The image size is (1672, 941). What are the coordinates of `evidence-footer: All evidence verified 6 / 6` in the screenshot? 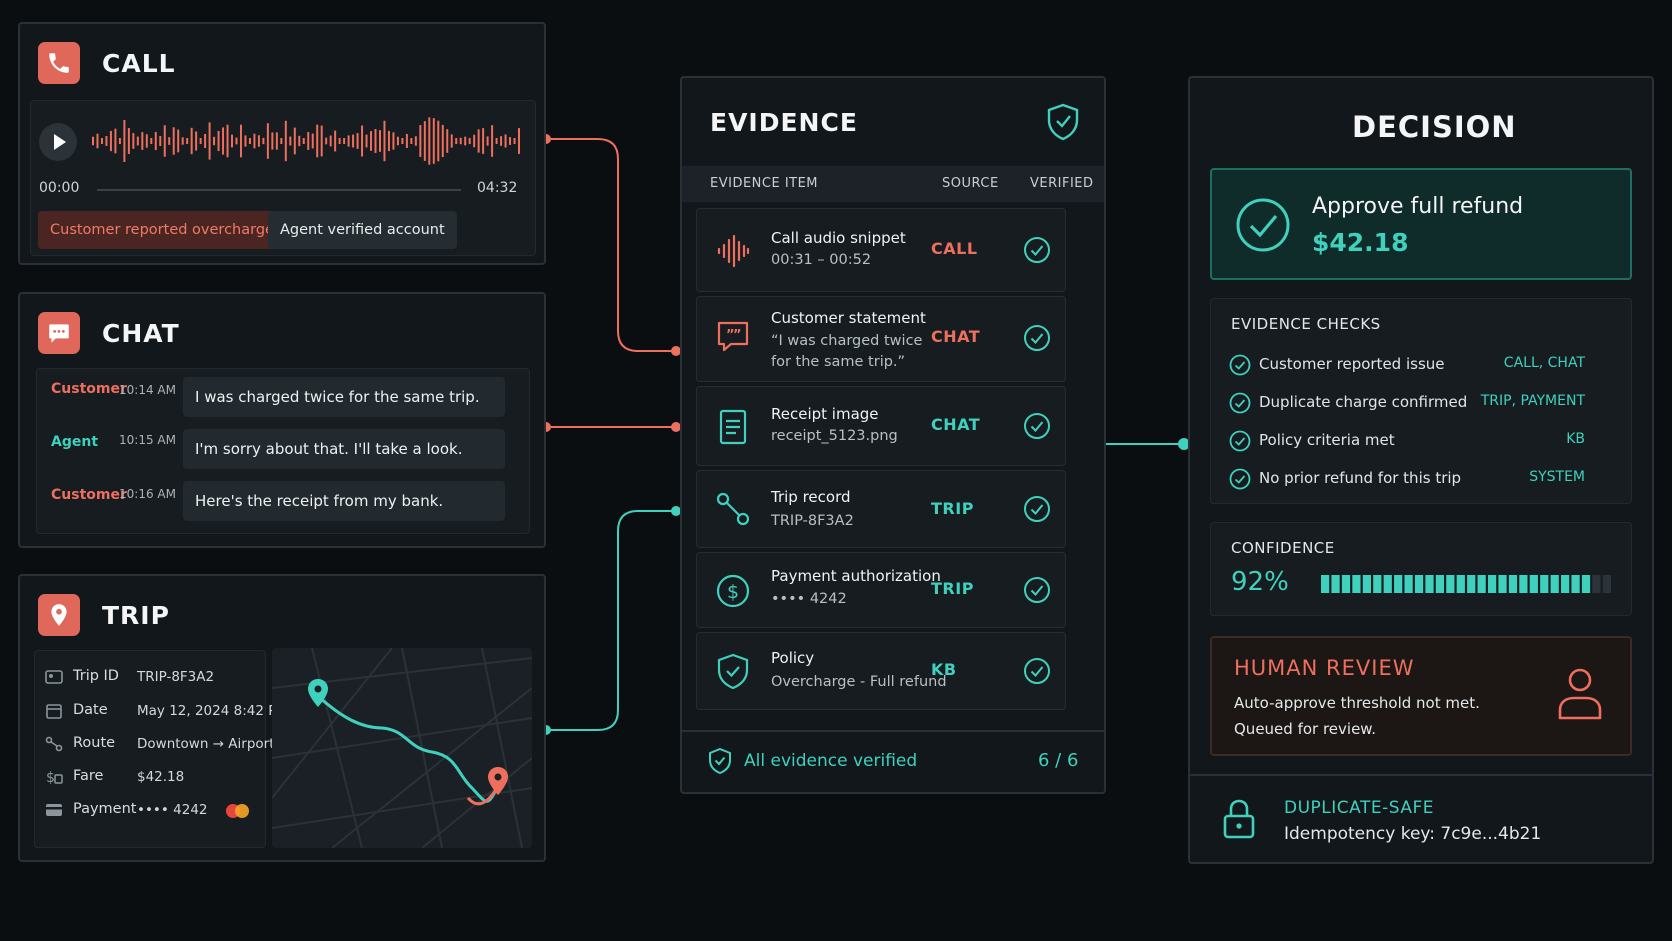 It's located at (893, 762).